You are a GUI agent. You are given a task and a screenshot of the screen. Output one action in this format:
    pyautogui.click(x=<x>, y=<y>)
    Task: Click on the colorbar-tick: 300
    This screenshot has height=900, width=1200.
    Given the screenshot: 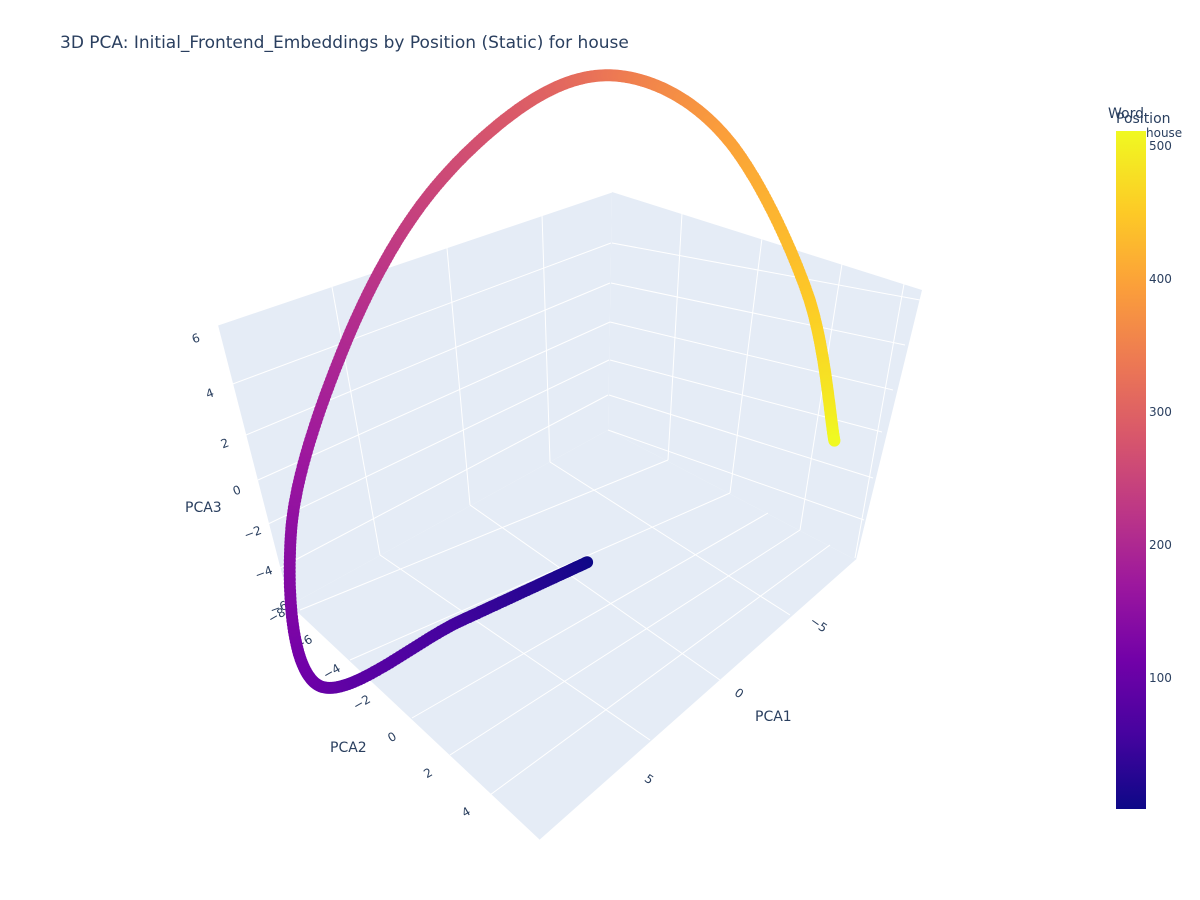 What is the action you would take?
    pyautogui.click(x=1160, y=412)
    